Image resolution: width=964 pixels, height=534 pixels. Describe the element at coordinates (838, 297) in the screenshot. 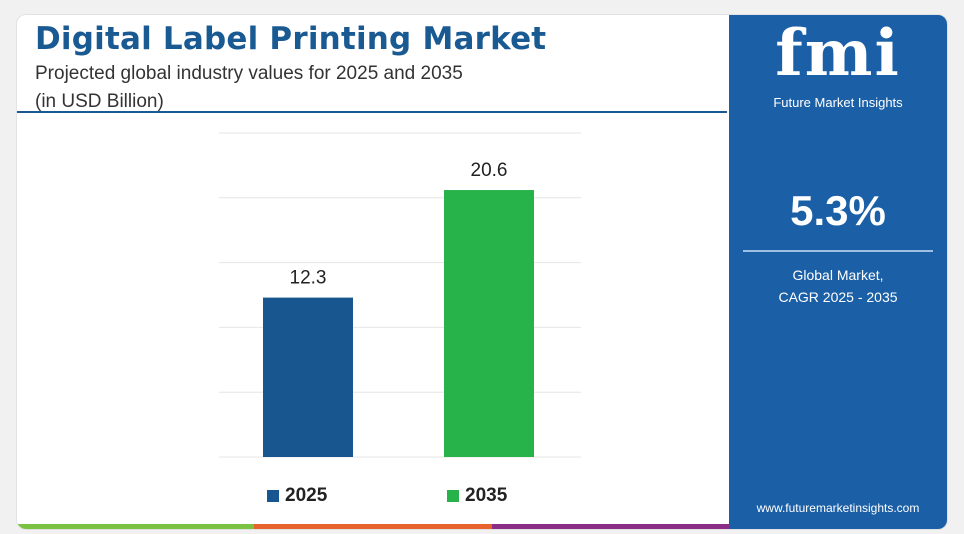

I see `cagr-label-line-2: CAGR 2025 - 2035` at that location.